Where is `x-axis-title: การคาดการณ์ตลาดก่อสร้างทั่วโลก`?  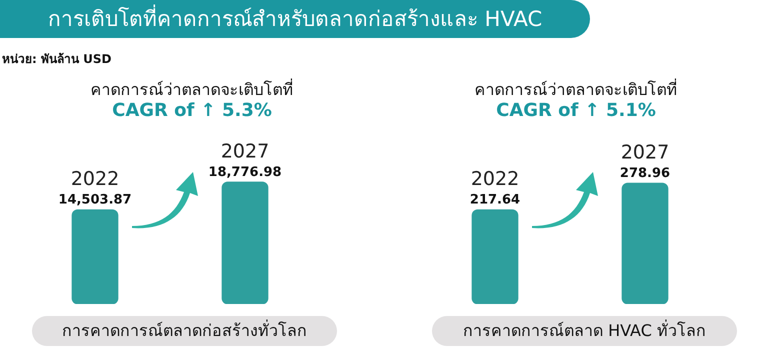
x-axis-title: การคาดการณ์ตลาดก่อสร้างทั่วโลก is located at coordinates (184, 331).